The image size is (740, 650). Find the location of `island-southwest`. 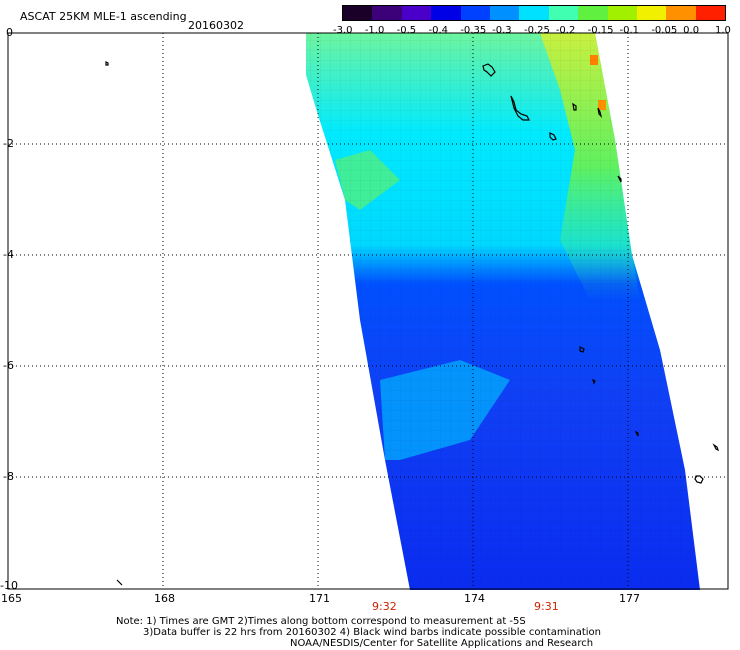

island-southwest is located at coordinates (119, 582).